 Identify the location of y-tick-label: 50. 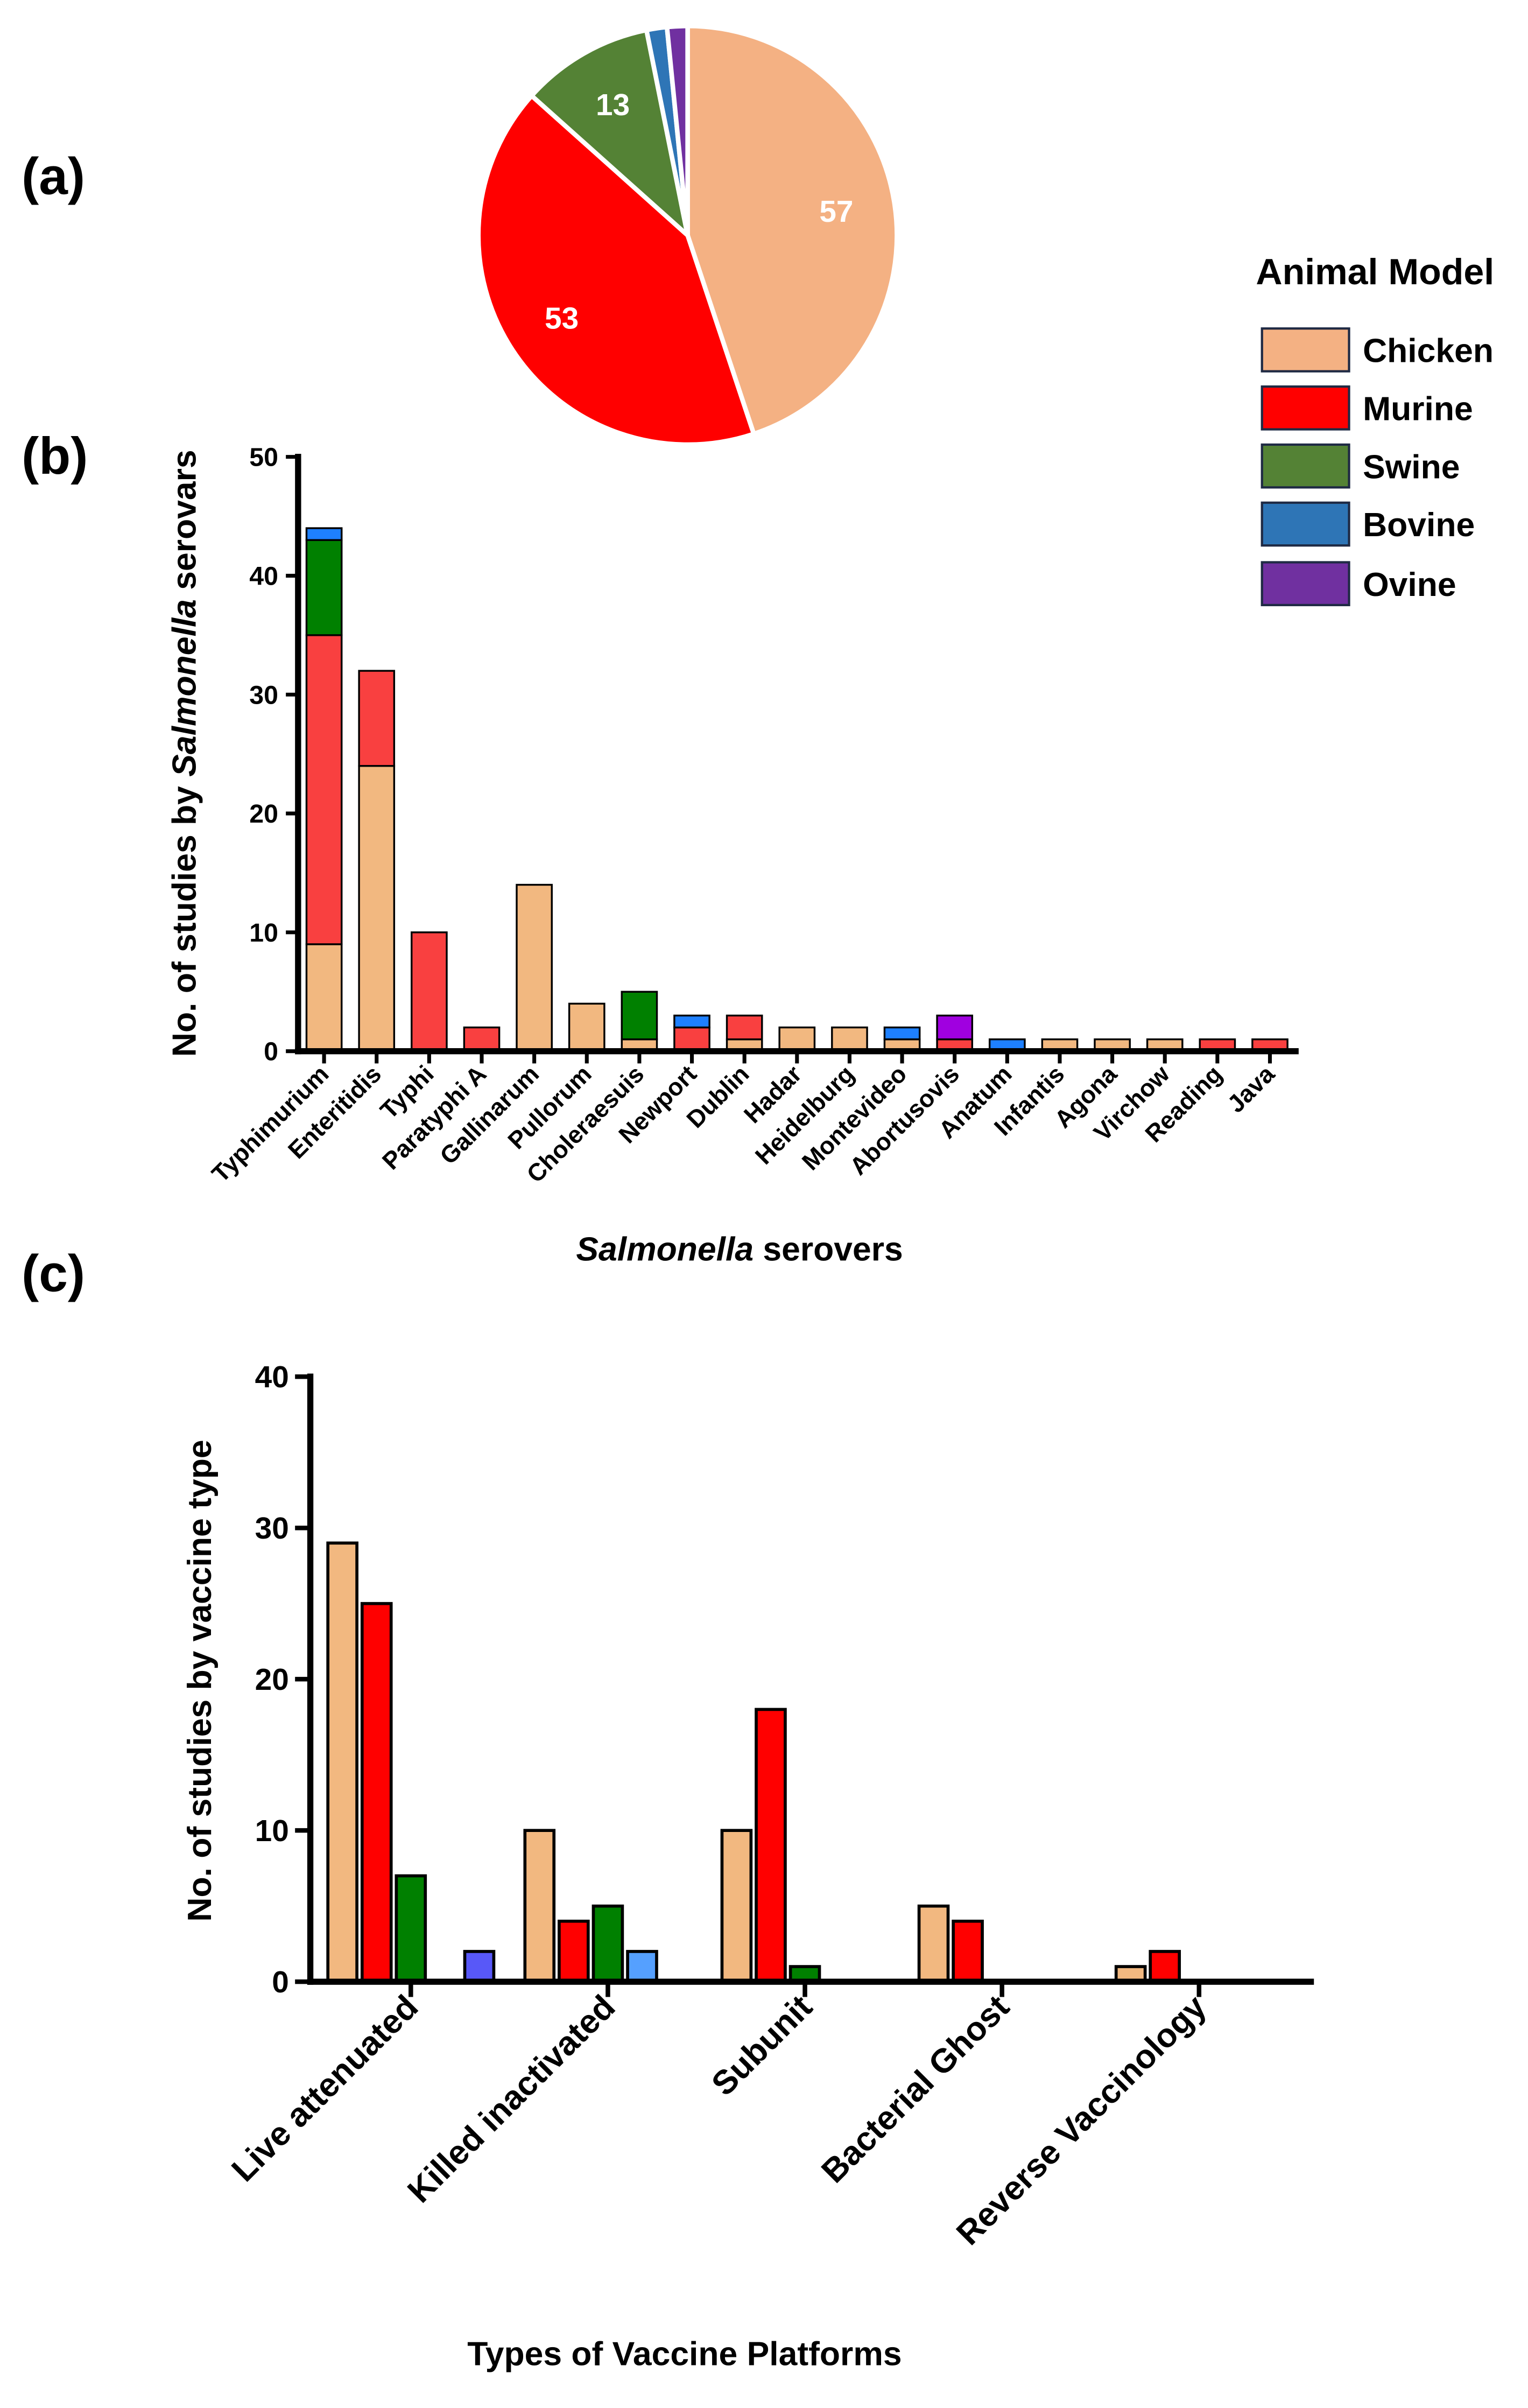
(263, 457).